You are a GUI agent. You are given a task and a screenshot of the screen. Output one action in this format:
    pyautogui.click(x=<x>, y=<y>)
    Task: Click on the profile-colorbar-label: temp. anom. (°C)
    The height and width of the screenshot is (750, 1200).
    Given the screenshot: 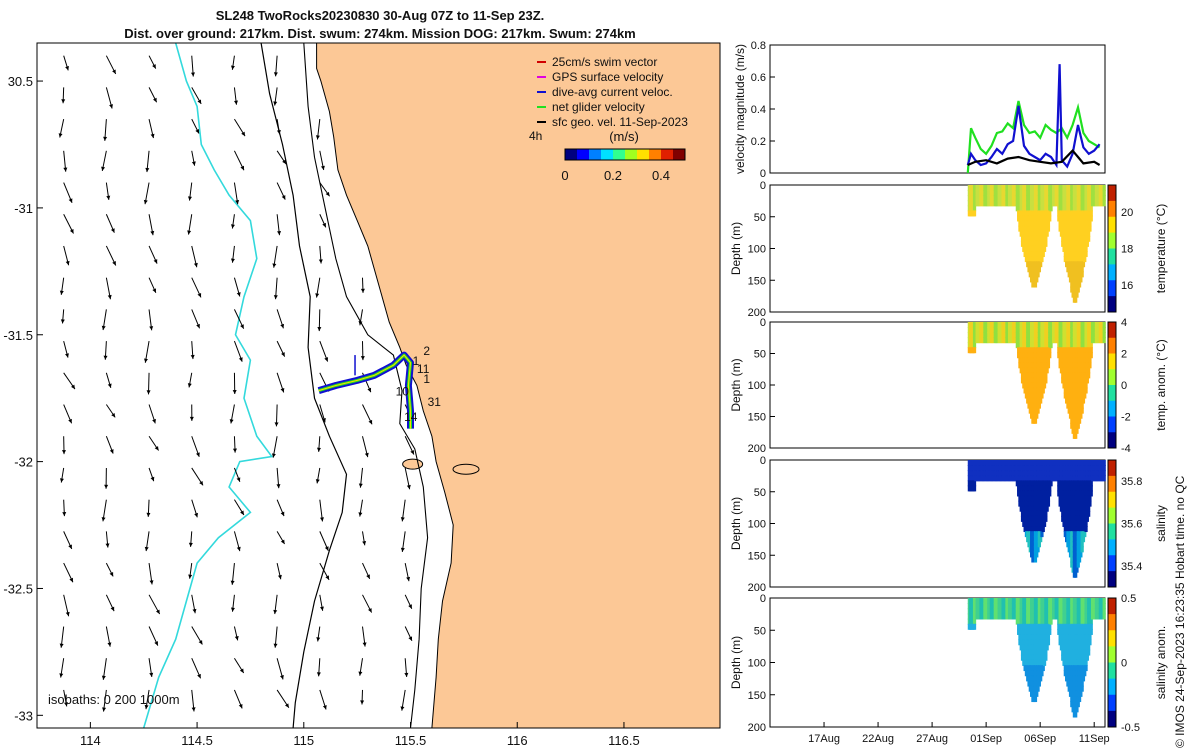 What is the action you would take?
    pyautogui.click(x=1161, y=385)
    